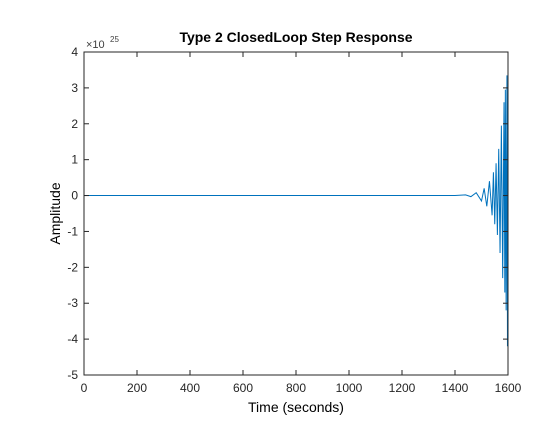 Image resolution: width=560 pixels, height=425 pixels. I want to click on x-axis-label: Time (seconds), so click(296, 407).